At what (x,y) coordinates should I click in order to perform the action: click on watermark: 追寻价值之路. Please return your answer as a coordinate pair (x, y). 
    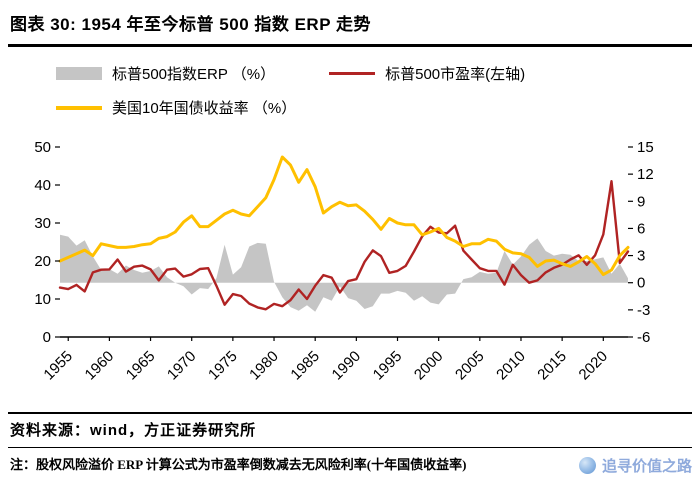
    Looking at the image, I should click on (632, 465).